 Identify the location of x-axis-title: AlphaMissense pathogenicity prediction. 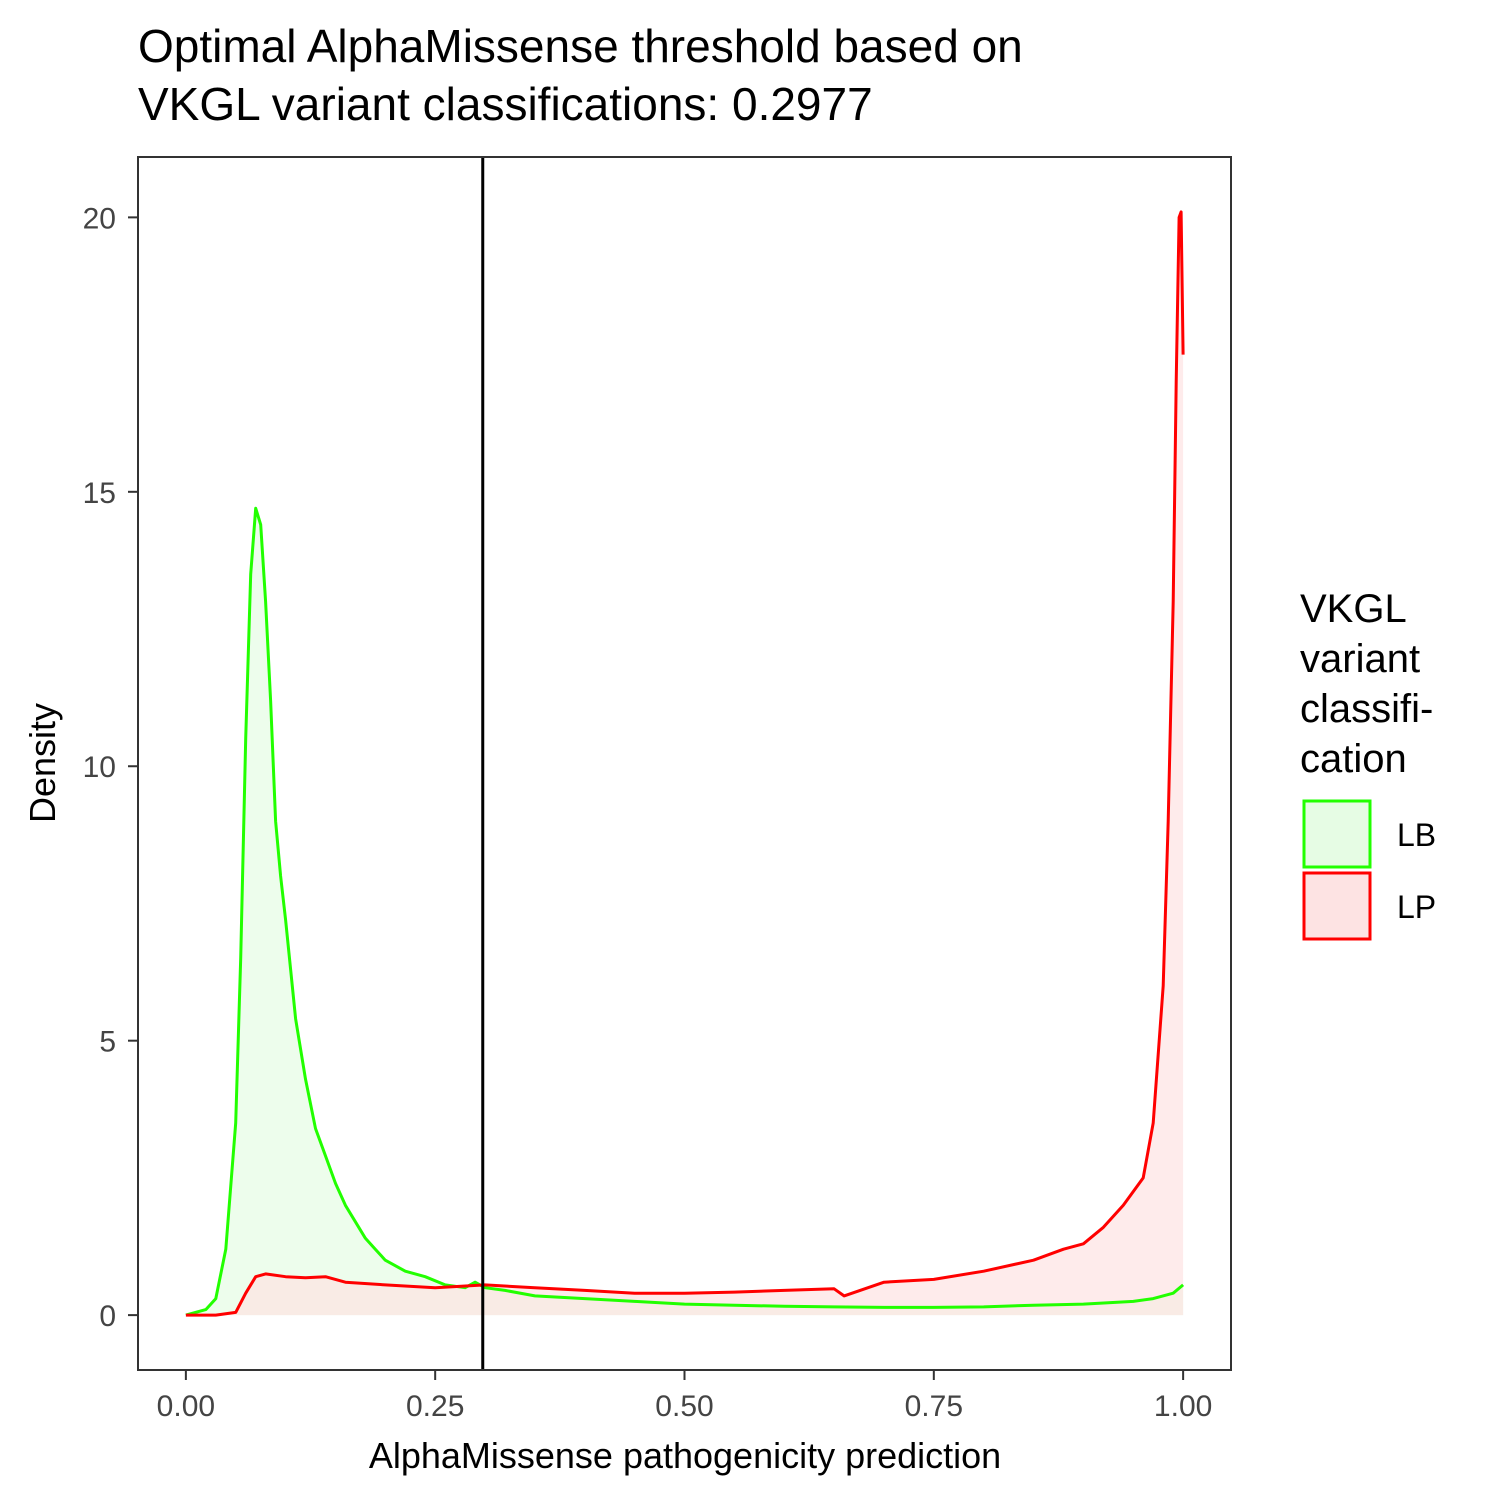
(685, 1455).